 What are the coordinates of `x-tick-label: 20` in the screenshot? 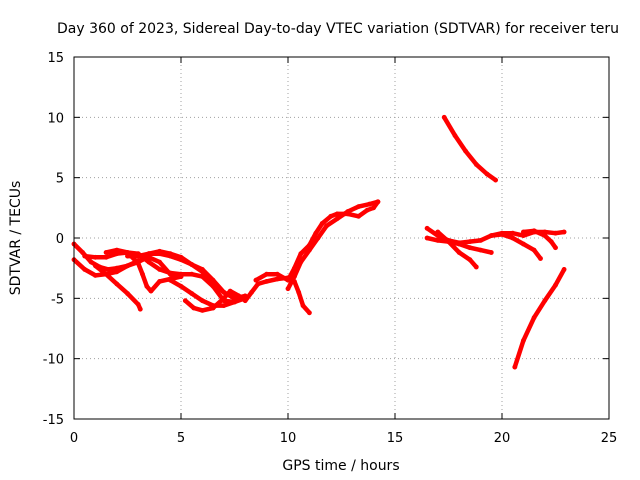 It's located at (502, 438).